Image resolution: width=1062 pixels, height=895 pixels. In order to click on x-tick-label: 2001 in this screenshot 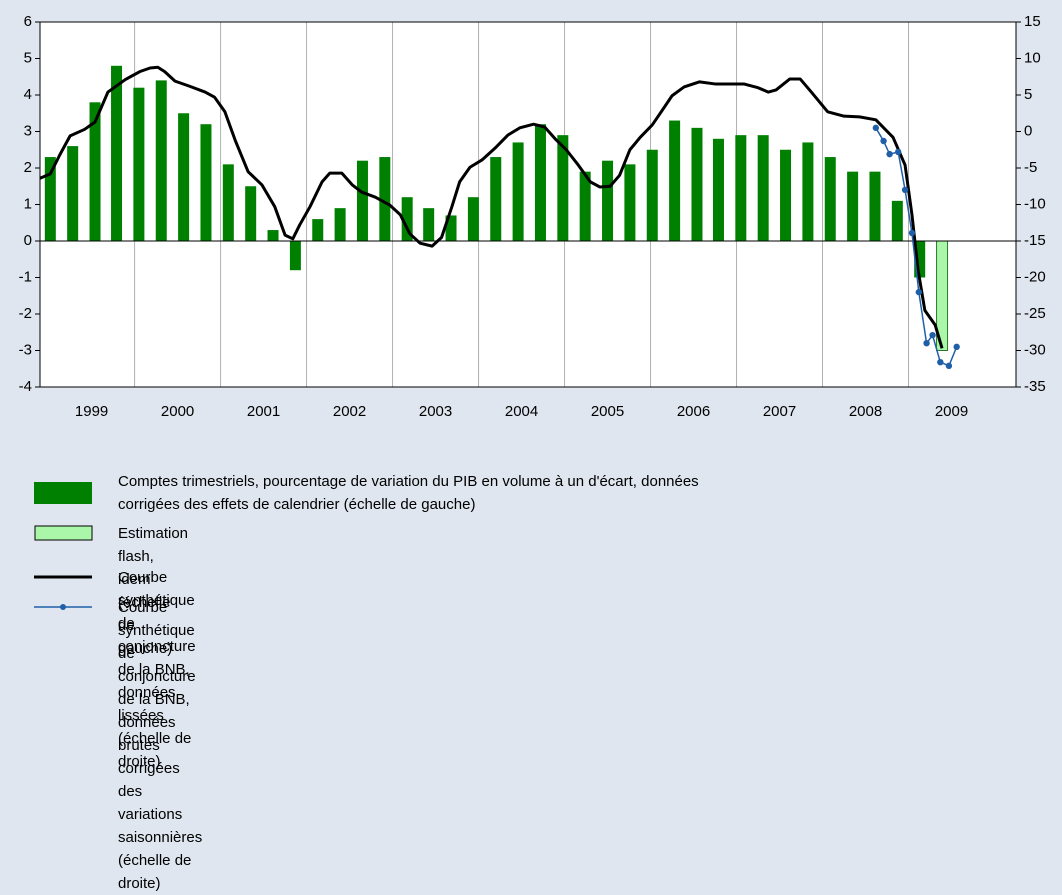, I will do `click(263, 411)`.